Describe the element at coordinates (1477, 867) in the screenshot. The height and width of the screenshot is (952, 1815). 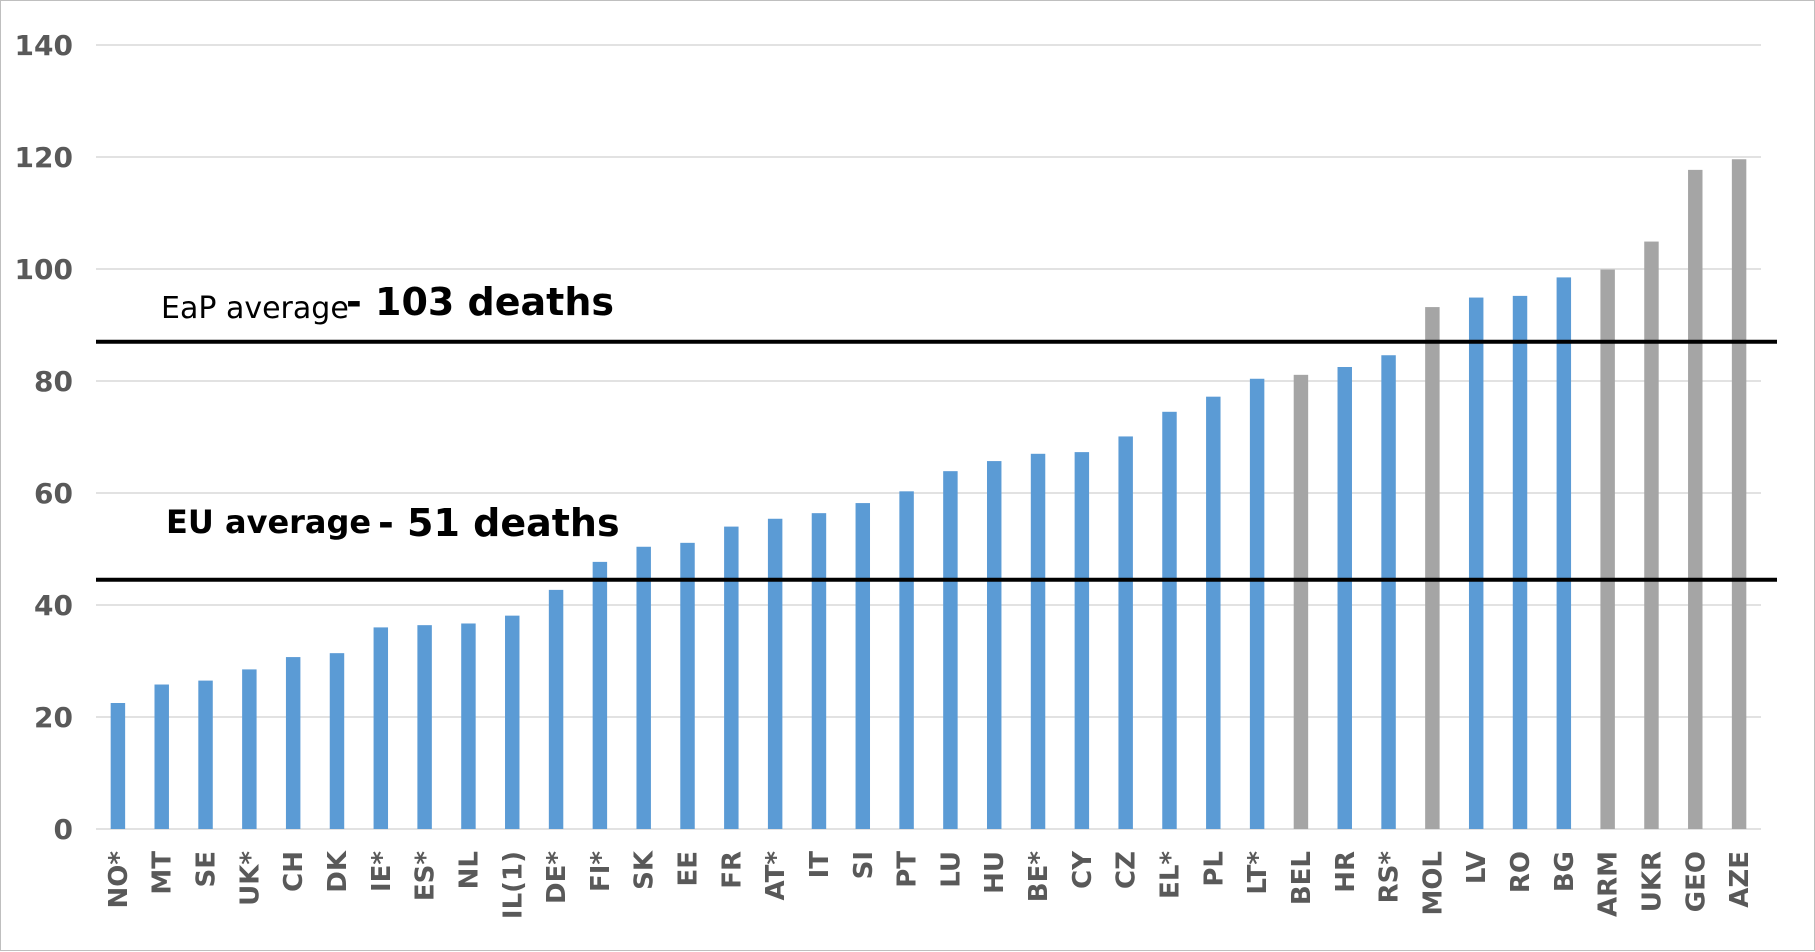
I see `x-category-label: LV` at that location.